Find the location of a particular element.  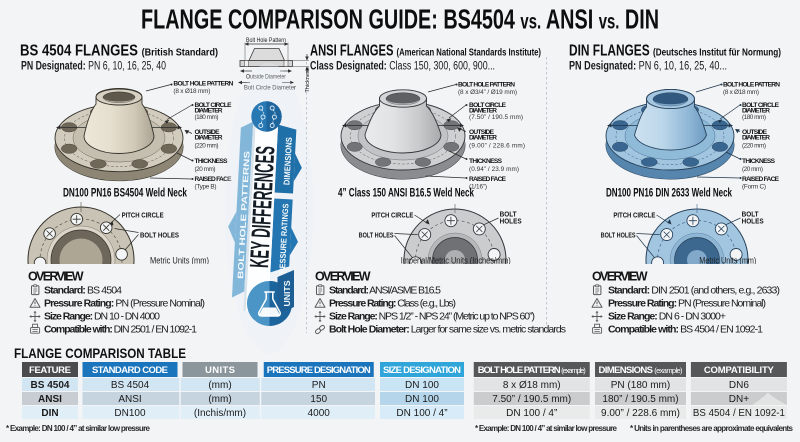

svg-text: Bolt Hole Pattern is located at coordinates (266, 40).